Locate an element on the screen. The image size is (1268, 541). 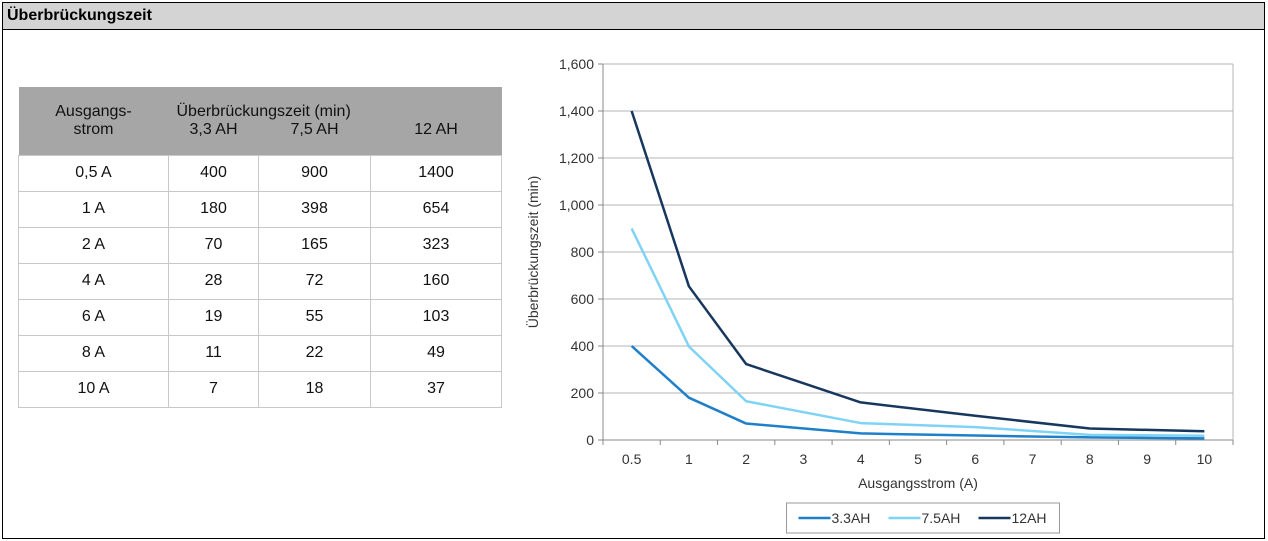
y-tick-label: 1,000 is located at coordinates (576, 205).